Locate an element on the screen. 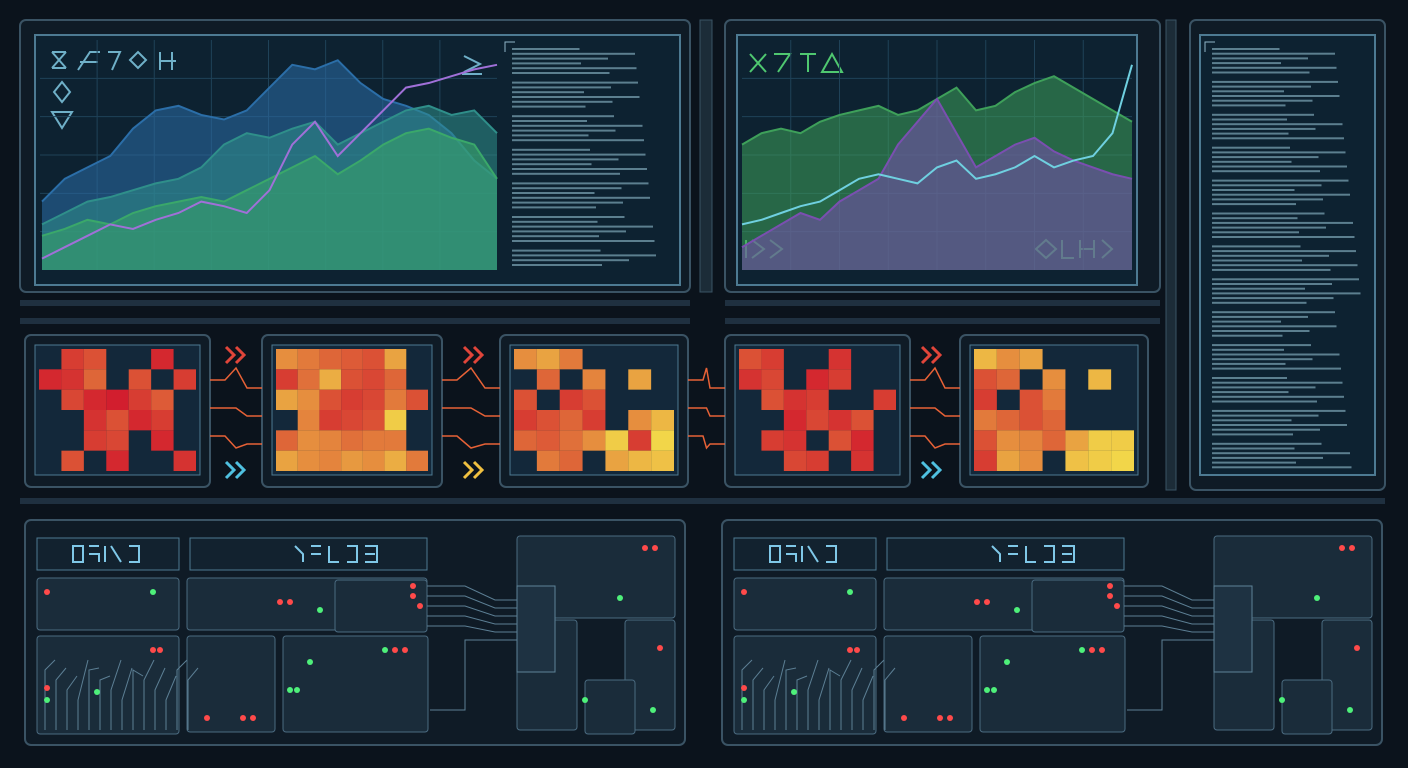  circuit-panel is located at coordinates (1052, 632).